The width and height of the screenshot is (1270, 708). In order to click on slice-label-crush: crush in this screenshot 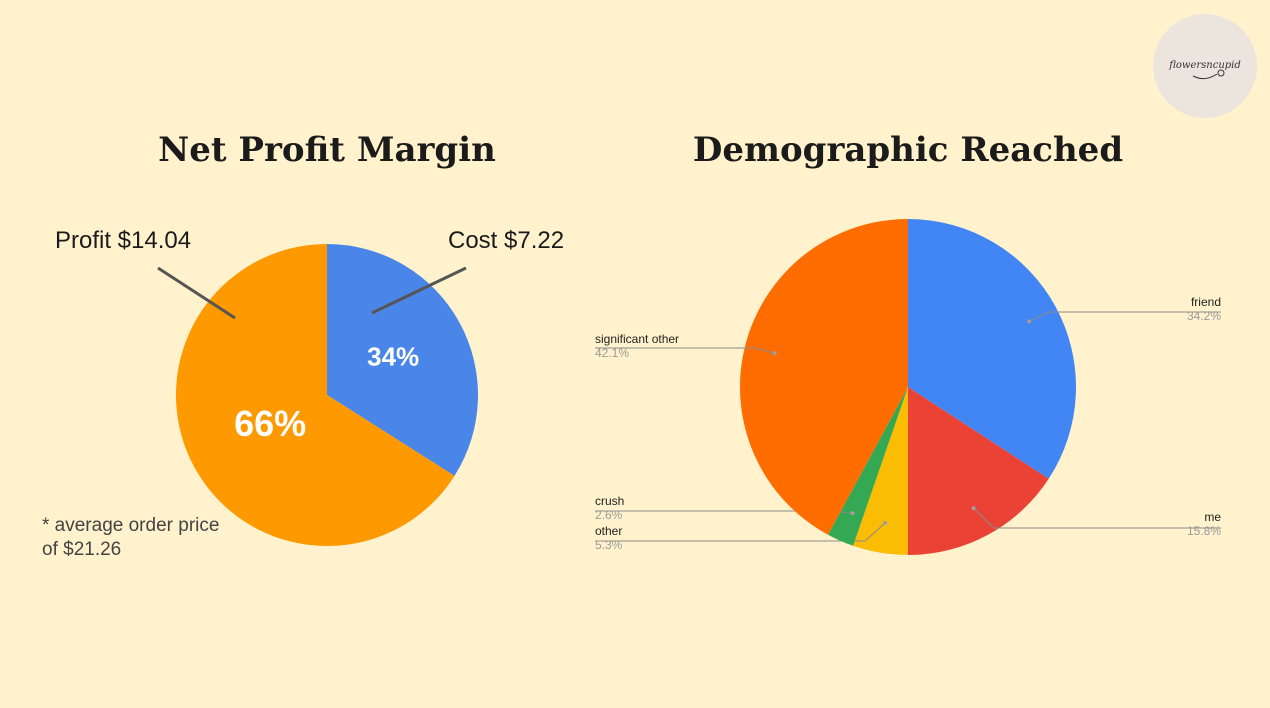, I will do `click(609, 501)`.